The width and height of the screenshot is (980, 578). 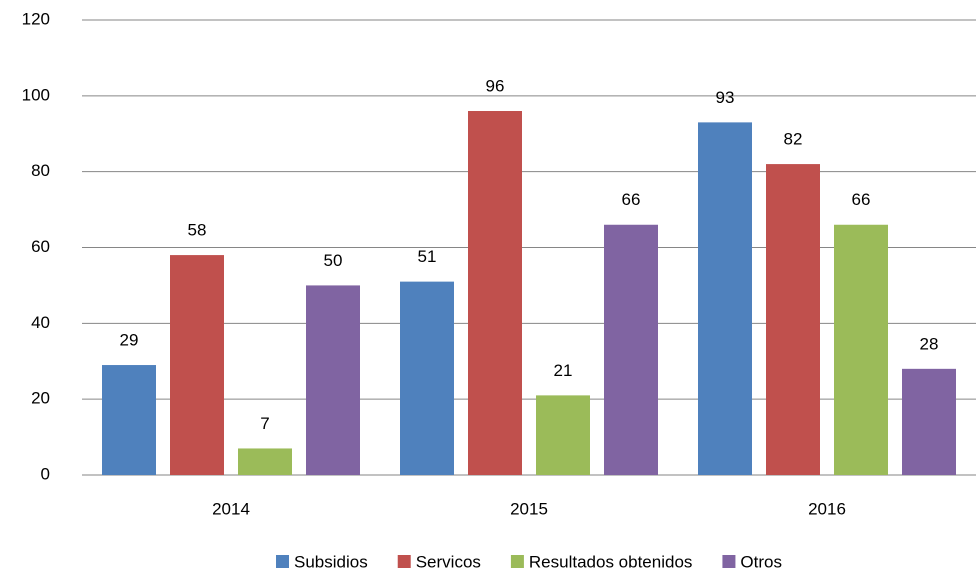 What do you see at coordinates (197, 230) in the screenshot?
I see `value-label: 58` at bounding box center [197, 230].